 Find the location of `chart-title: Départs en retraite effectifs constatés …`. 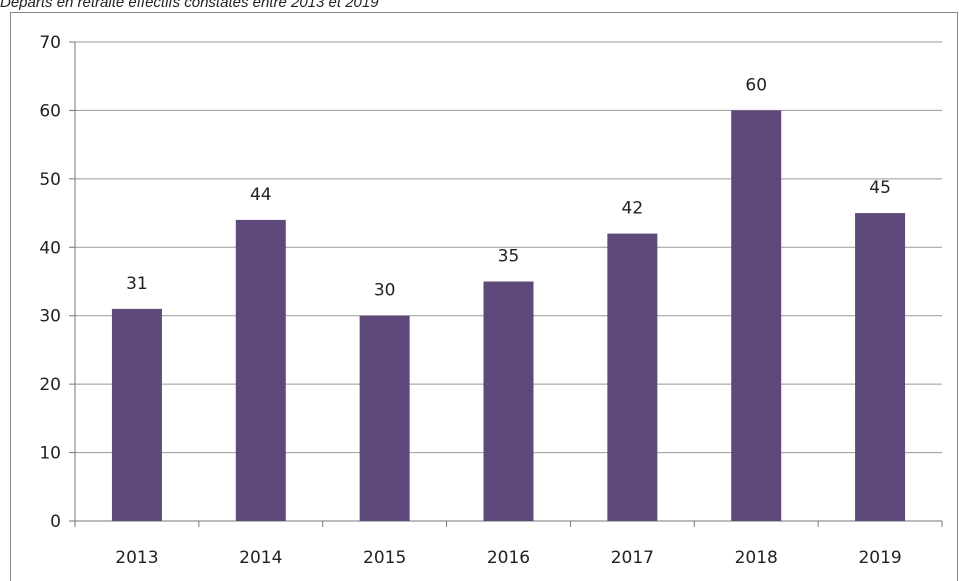

chart-title: Départs en retraite effectifs constatés … is located at coordinates (189, 5).